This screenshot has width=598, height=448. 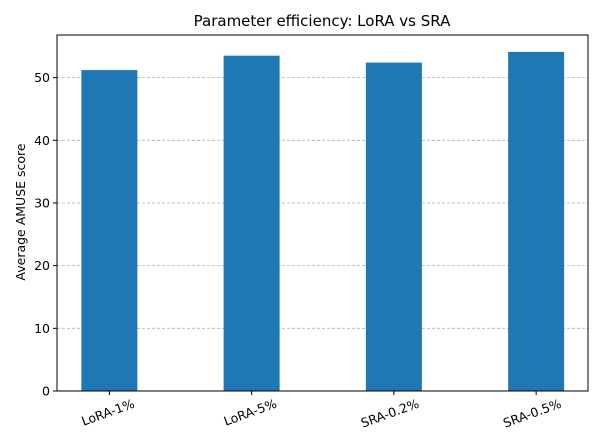 I want to click on y-tick-label-0: 0, so click(x=46, y=391).